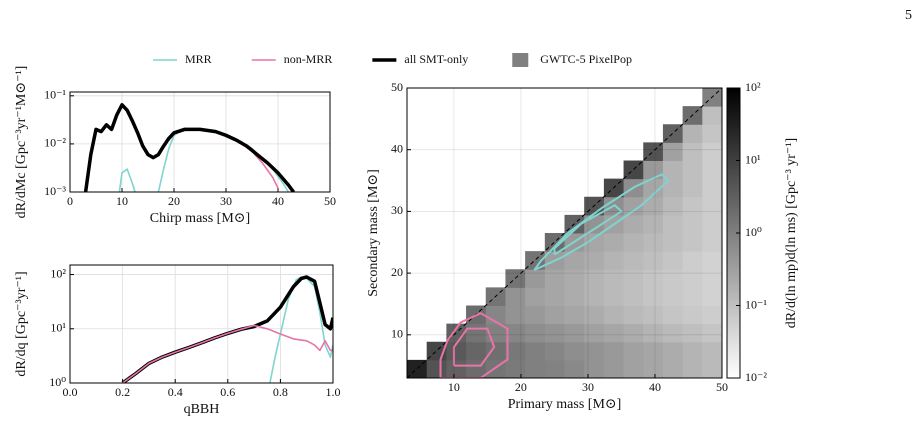  What do you see at coordinates (226, 201) in the screenshot?
I see `x-tick-label: 30` at bounding box center [226, 201].